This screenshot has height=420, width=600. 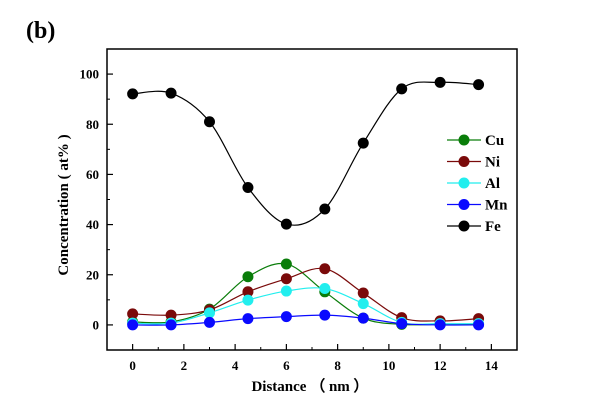 What do you see at coordinates (40, 31) in the screenshot?
I see `panel-label: (b)` at bounding box center [40, 31].